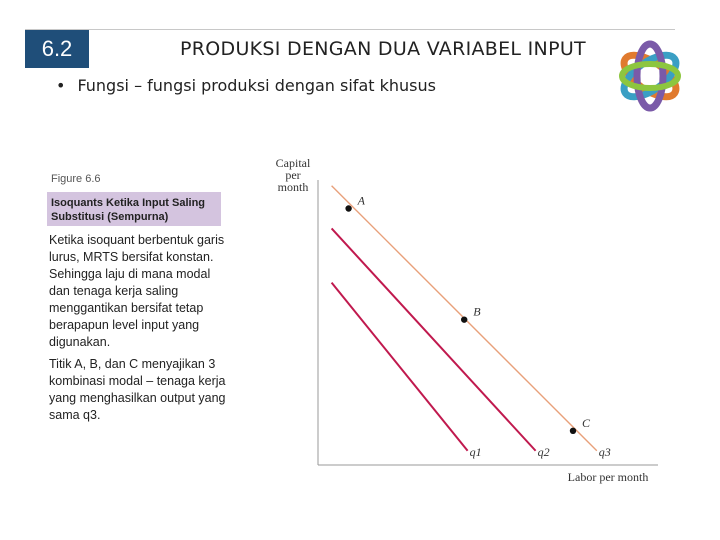  What do you see at coordinates (350, 29) in the screenshot?
I see `title-divider` at bounding box center [350, 29].